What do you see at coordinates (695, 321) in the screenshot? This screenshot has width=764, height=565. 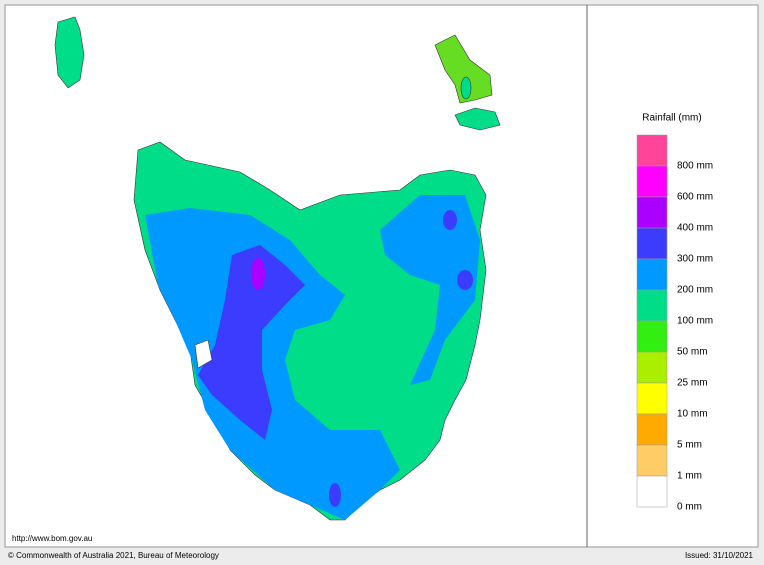 I see `legend-label: 100 mm` at bounding box center [695, 321].